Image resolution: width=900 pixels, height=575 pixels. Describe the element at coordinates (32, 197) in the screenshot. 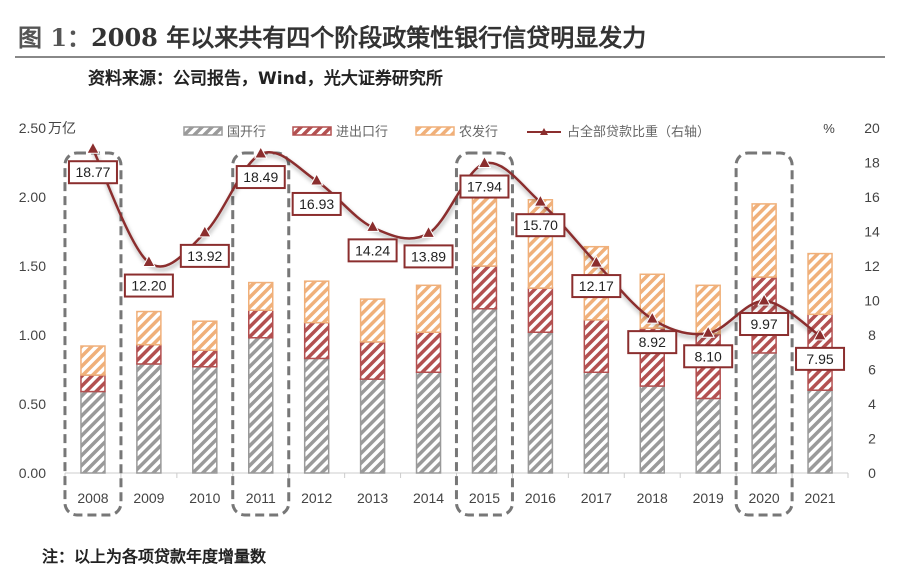

I see `left-tick-label: 2.00` at that location.